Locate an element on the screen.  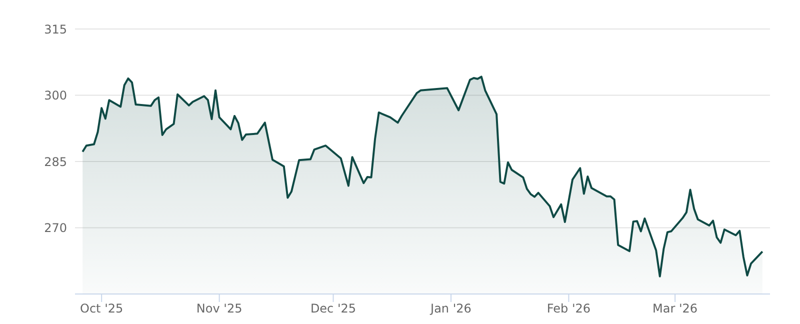
y-tick-label: 300 is located at coordinates (55, 95).